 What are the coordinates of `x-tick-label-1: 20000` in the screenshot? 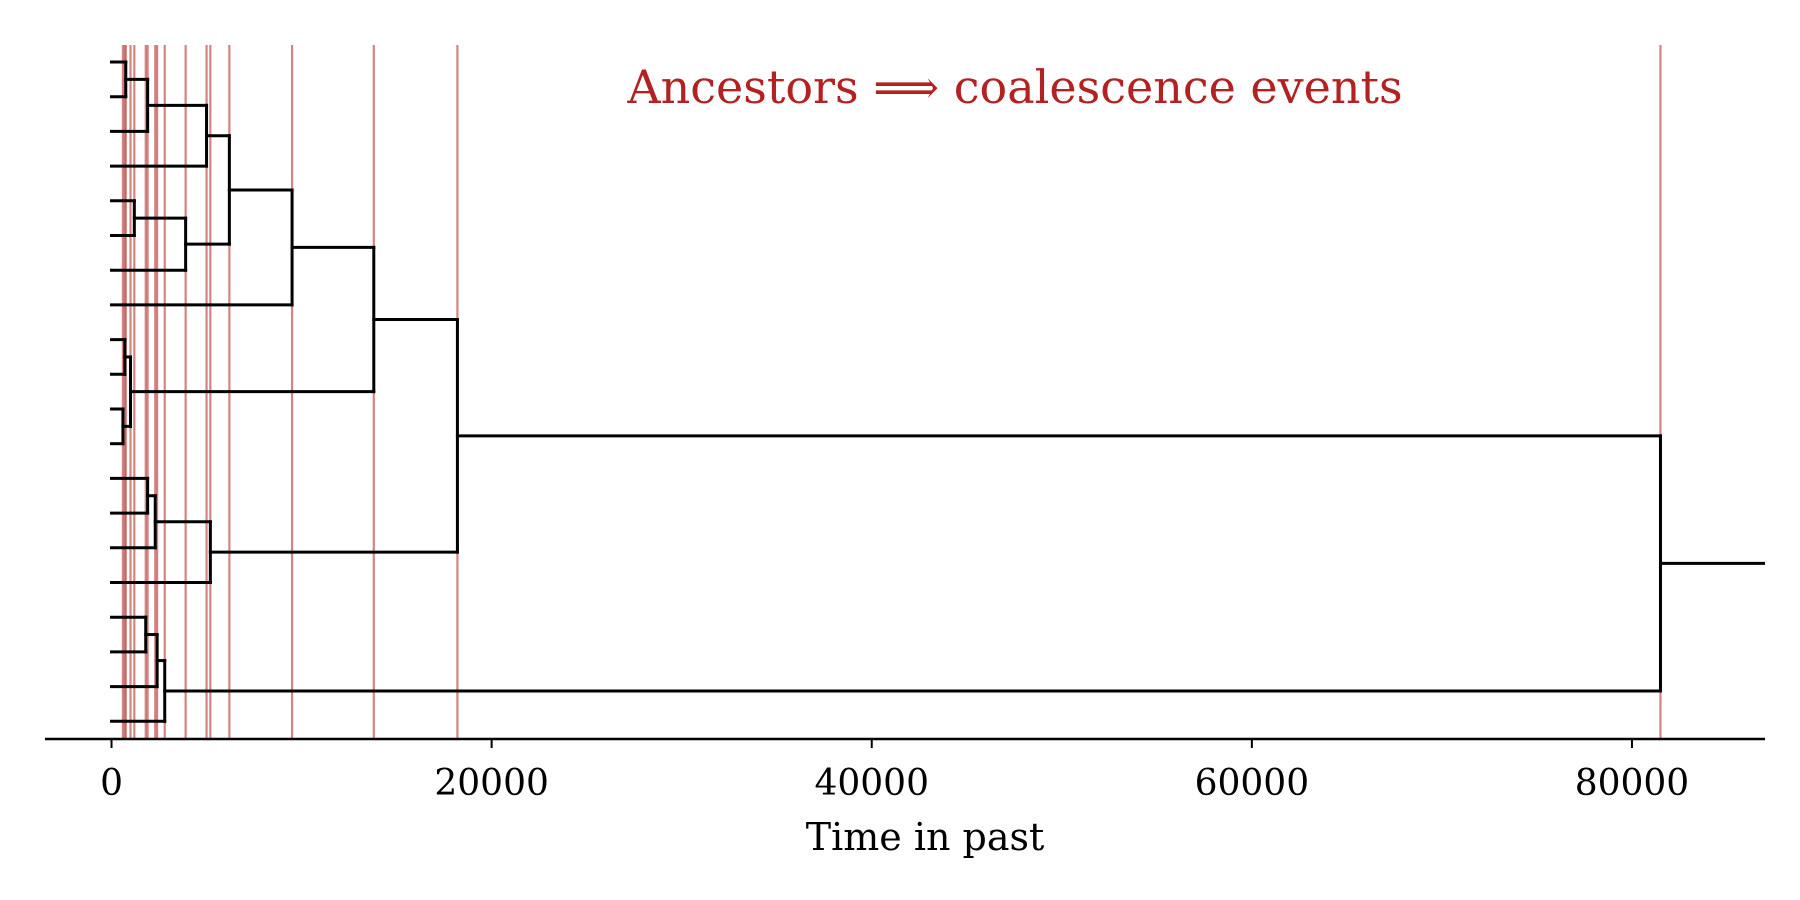 It's located at (491, 783).